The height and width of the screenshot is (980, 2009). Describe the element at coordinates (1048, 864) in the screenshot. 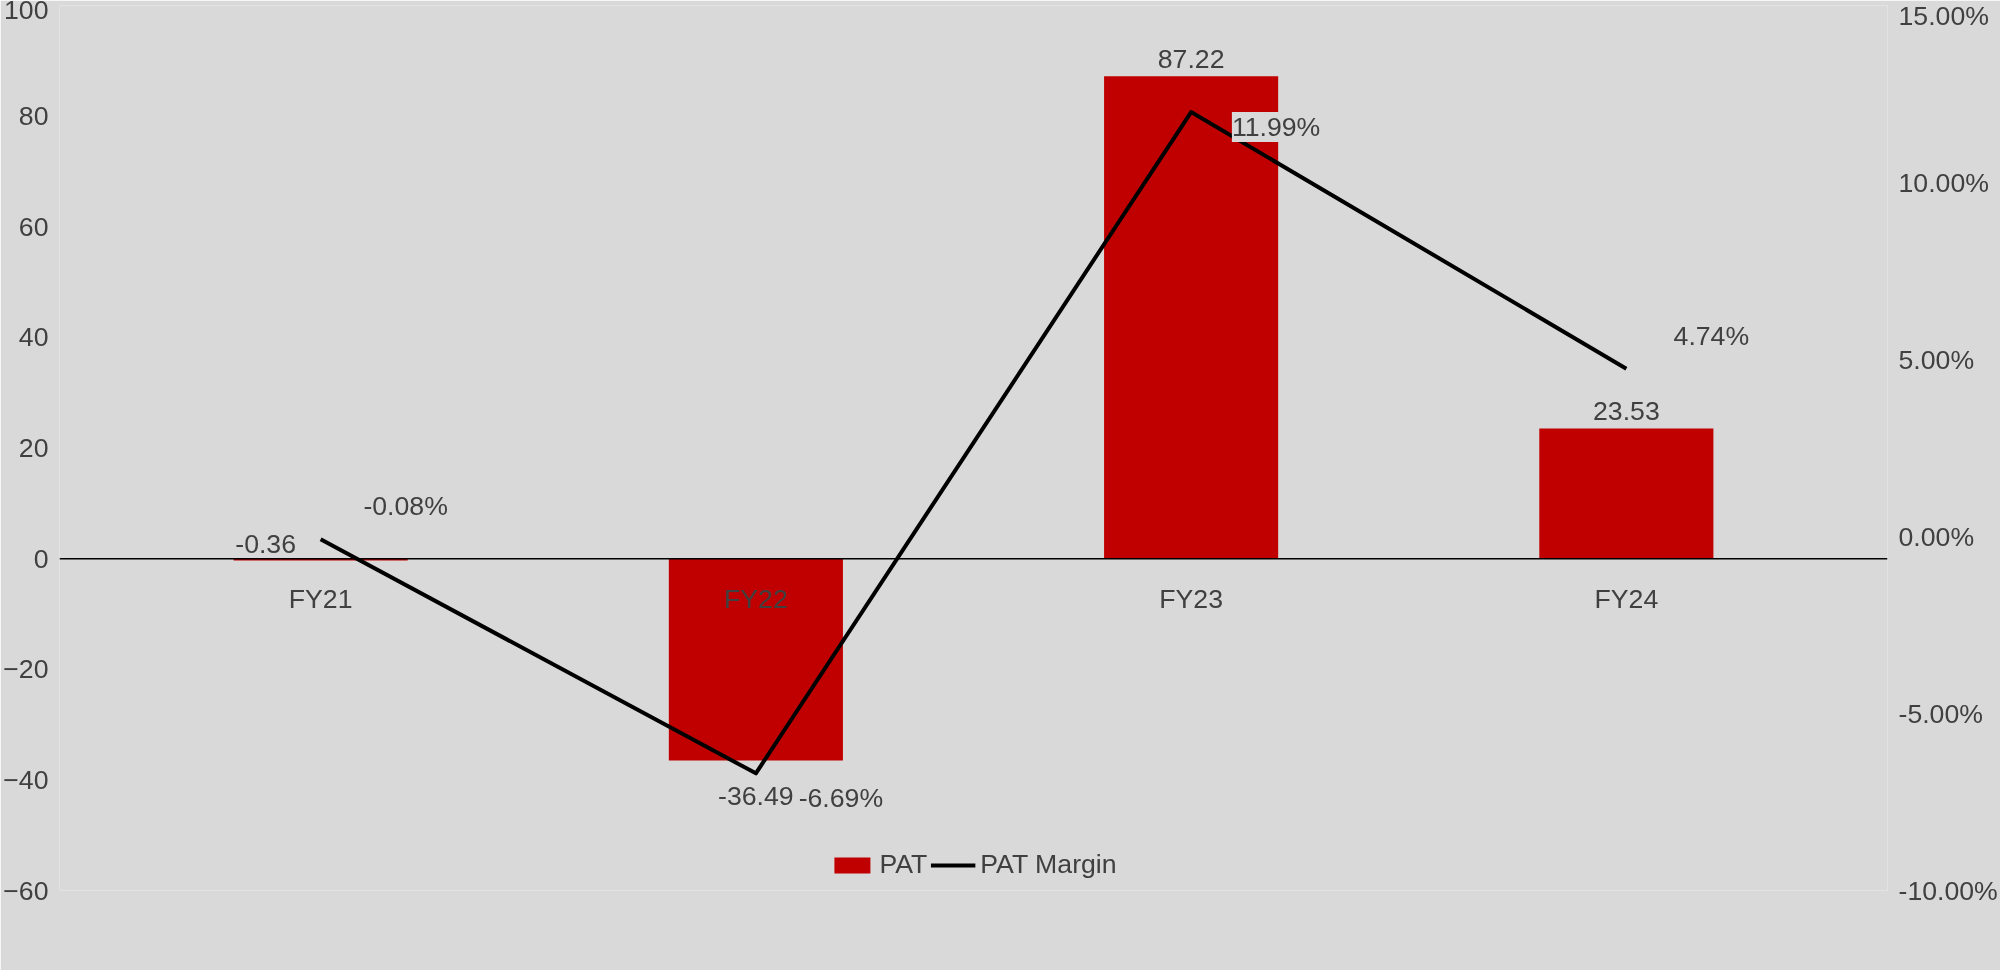

I see `legend-label: PAT Margin` at that location.